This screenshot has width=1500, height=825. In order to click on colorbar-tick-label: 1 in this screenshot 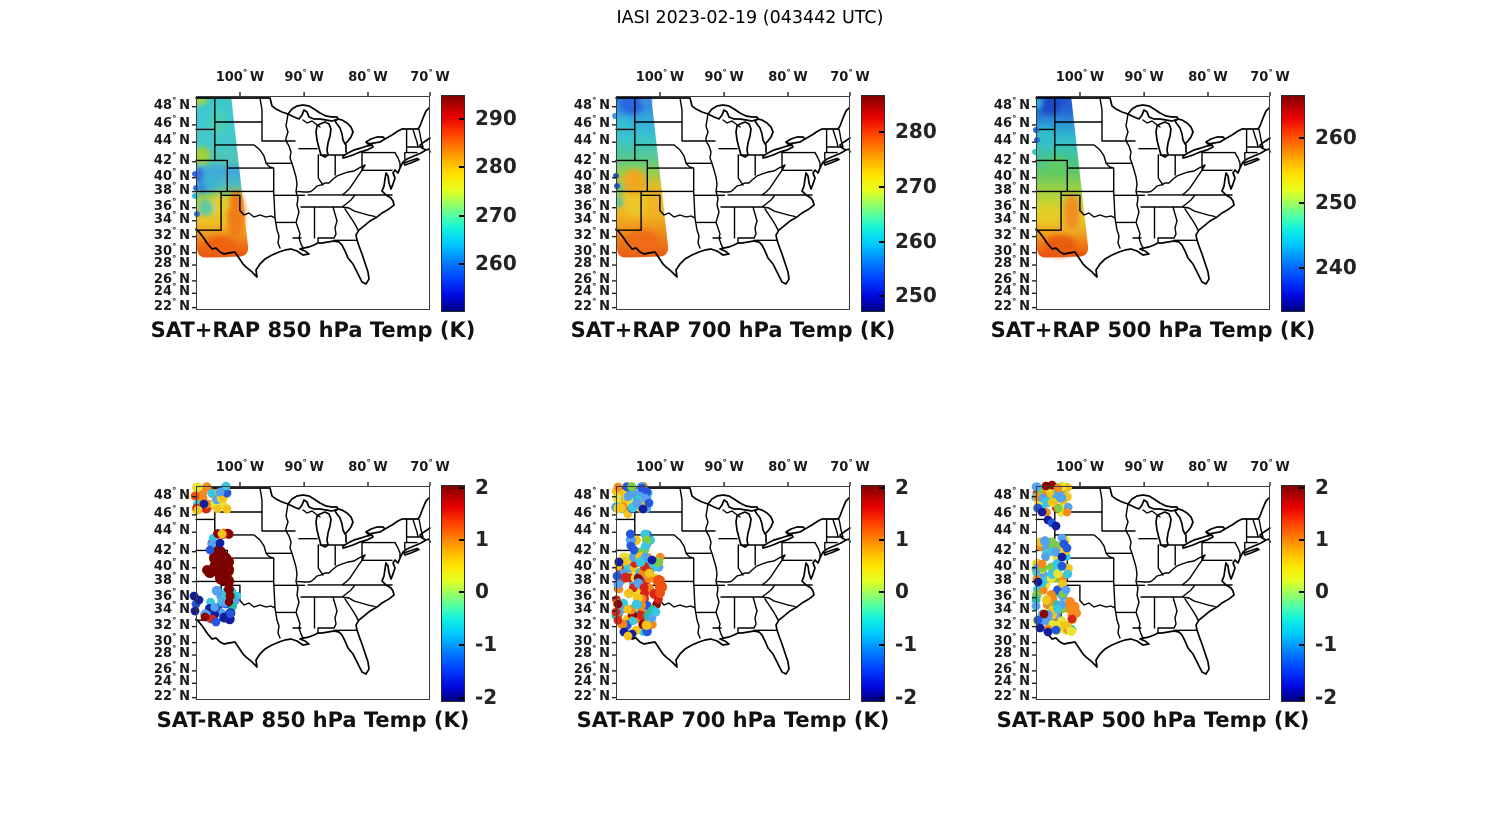, I will do `click(482, 538)`.